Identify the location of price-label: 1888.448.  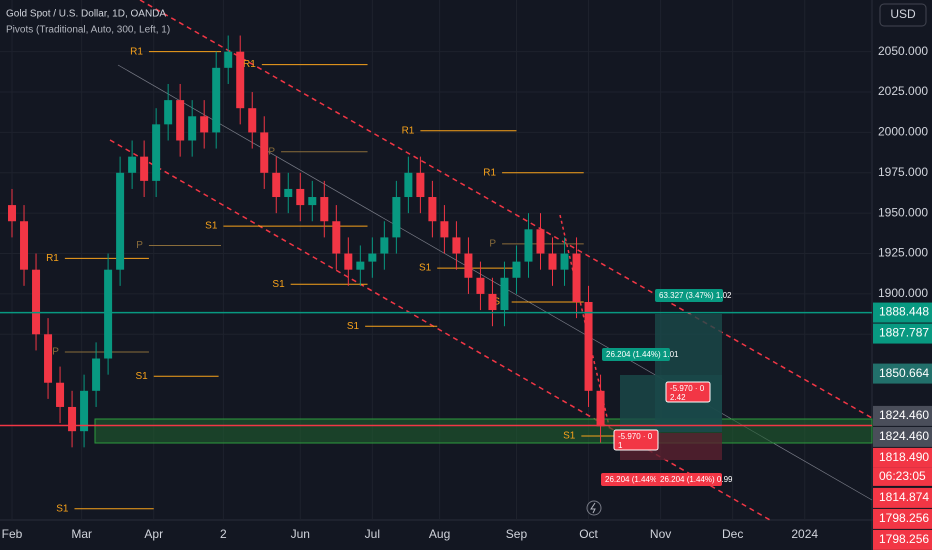
(904, 312).